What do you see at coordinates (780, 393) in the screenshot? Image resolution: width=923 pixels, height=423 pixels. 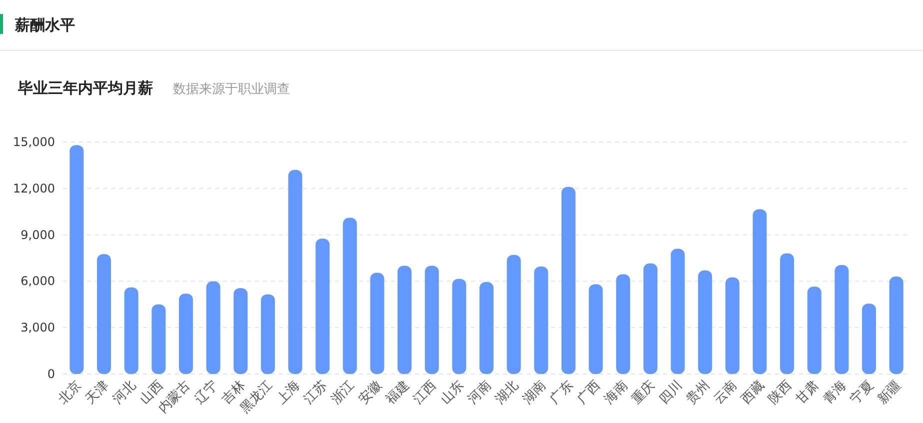 I see `x-tick-label: 陕西` at bounding box center [780, 393].